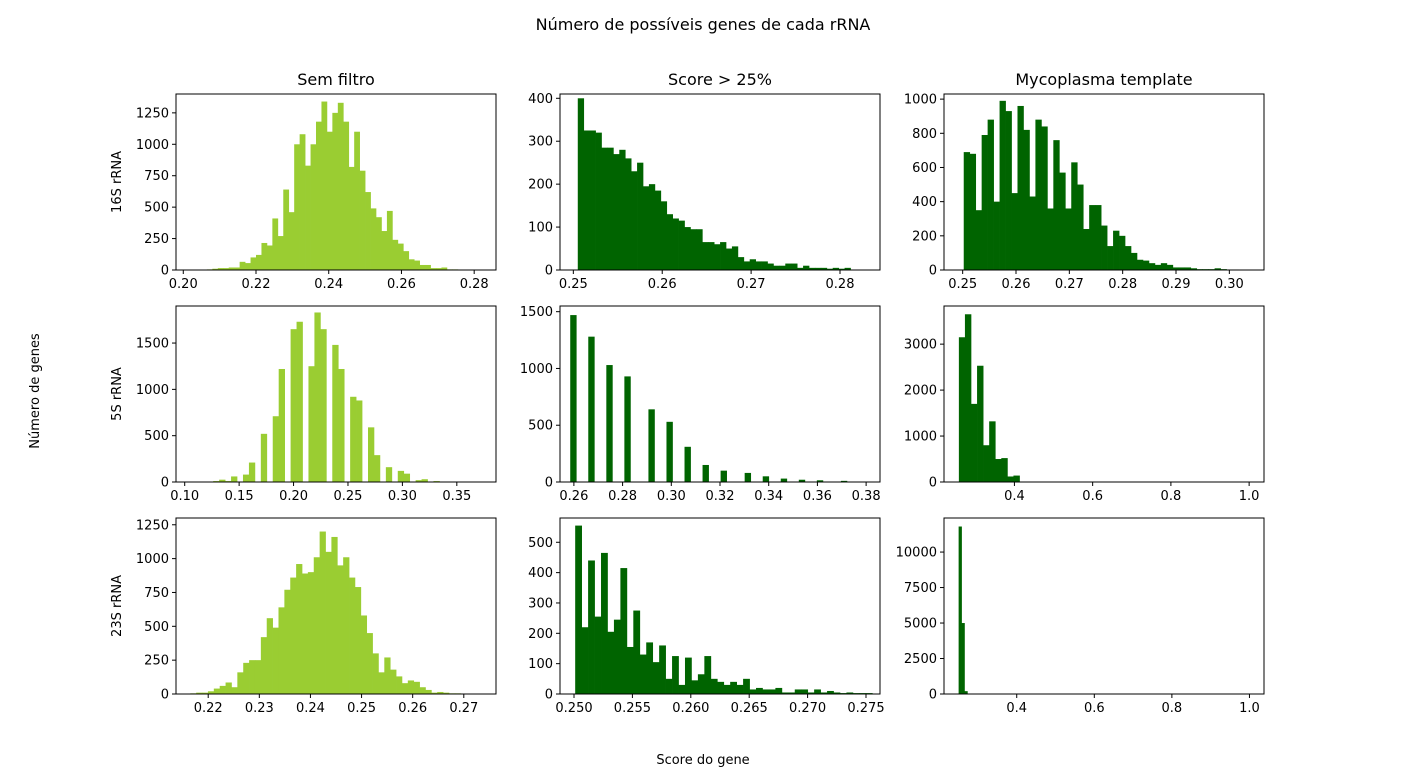  Describe the element at coordinates (536, 312) in the screenshot. I see `y-tick-label: 1500` at that location.